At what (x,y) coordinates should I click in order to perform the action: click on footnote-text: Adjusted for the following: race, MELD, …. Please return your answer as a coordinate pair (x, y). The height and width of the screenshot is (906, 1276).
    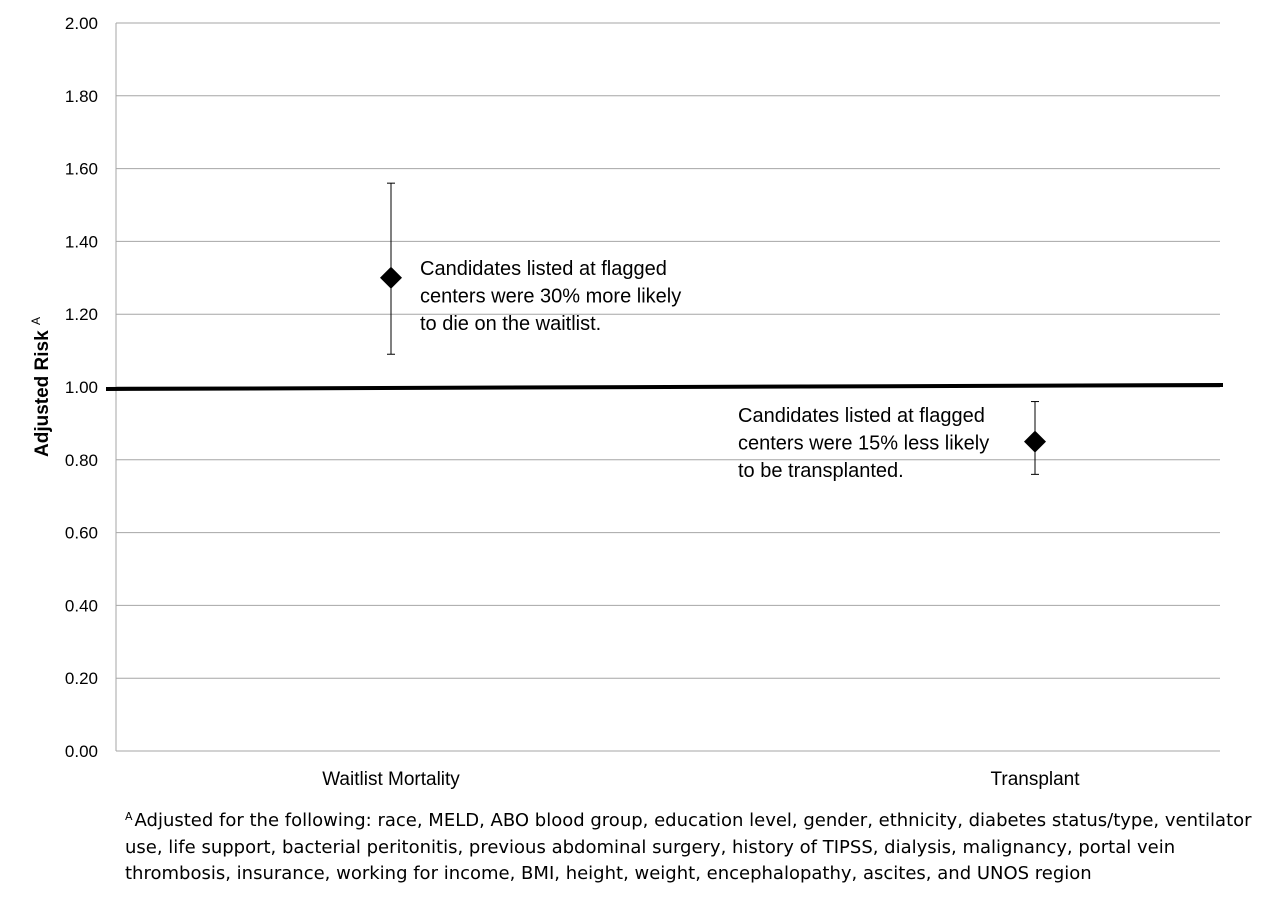
    Looking at the image, I should click on (688, 847).